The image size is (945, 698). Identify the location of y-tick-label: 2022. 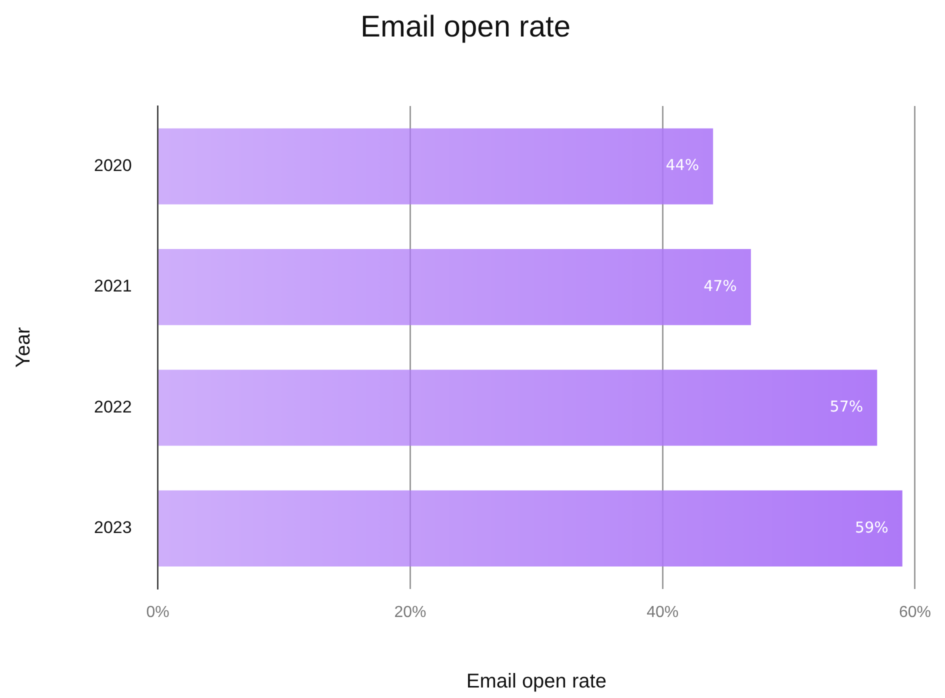
(113, 406).